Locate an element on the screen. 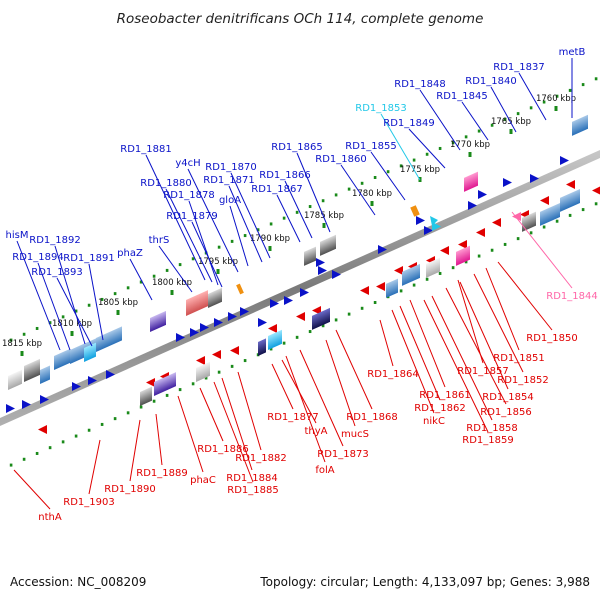 The height and width of the screenshot is (600, 600). gene-label-rd1-1852: RD1_1852 is located at coordinates (522, 380).